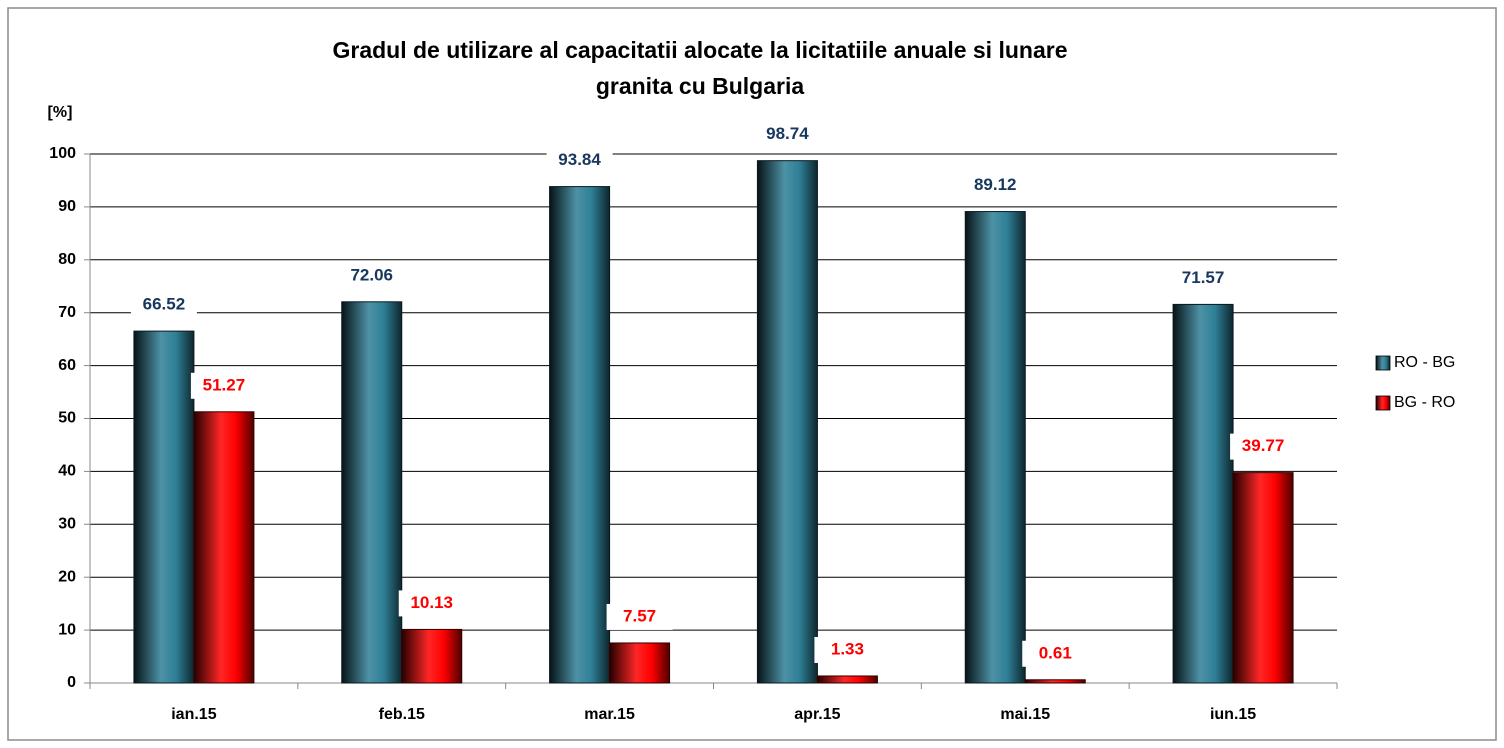  I want to click on legend-label: BG - RO, so click(1424, 402).